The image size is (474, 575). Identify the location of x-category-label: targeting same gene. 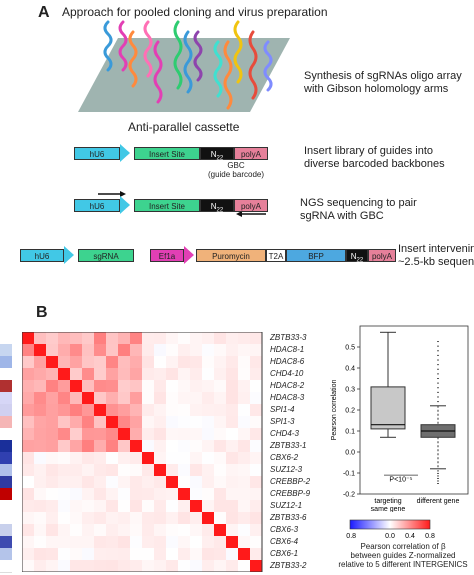
(388, 505).